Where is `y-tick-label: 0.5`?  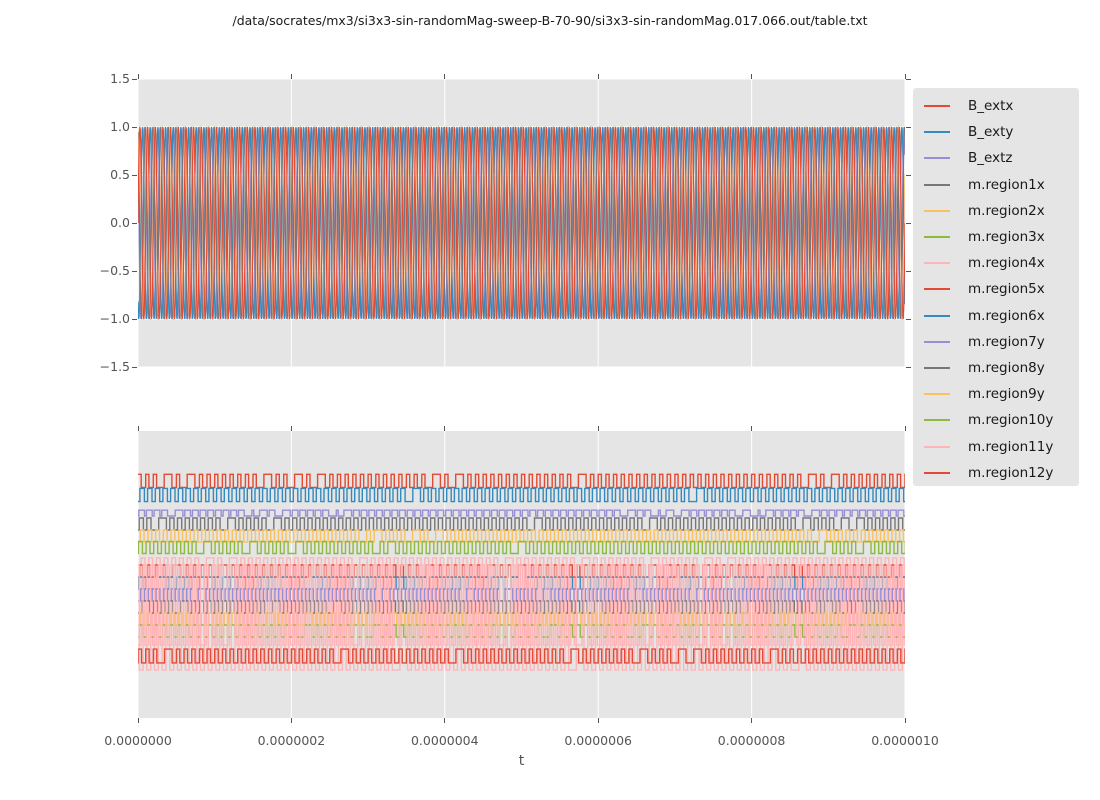
y-tick-label: 0.5 is located at coordinates (120, 174).